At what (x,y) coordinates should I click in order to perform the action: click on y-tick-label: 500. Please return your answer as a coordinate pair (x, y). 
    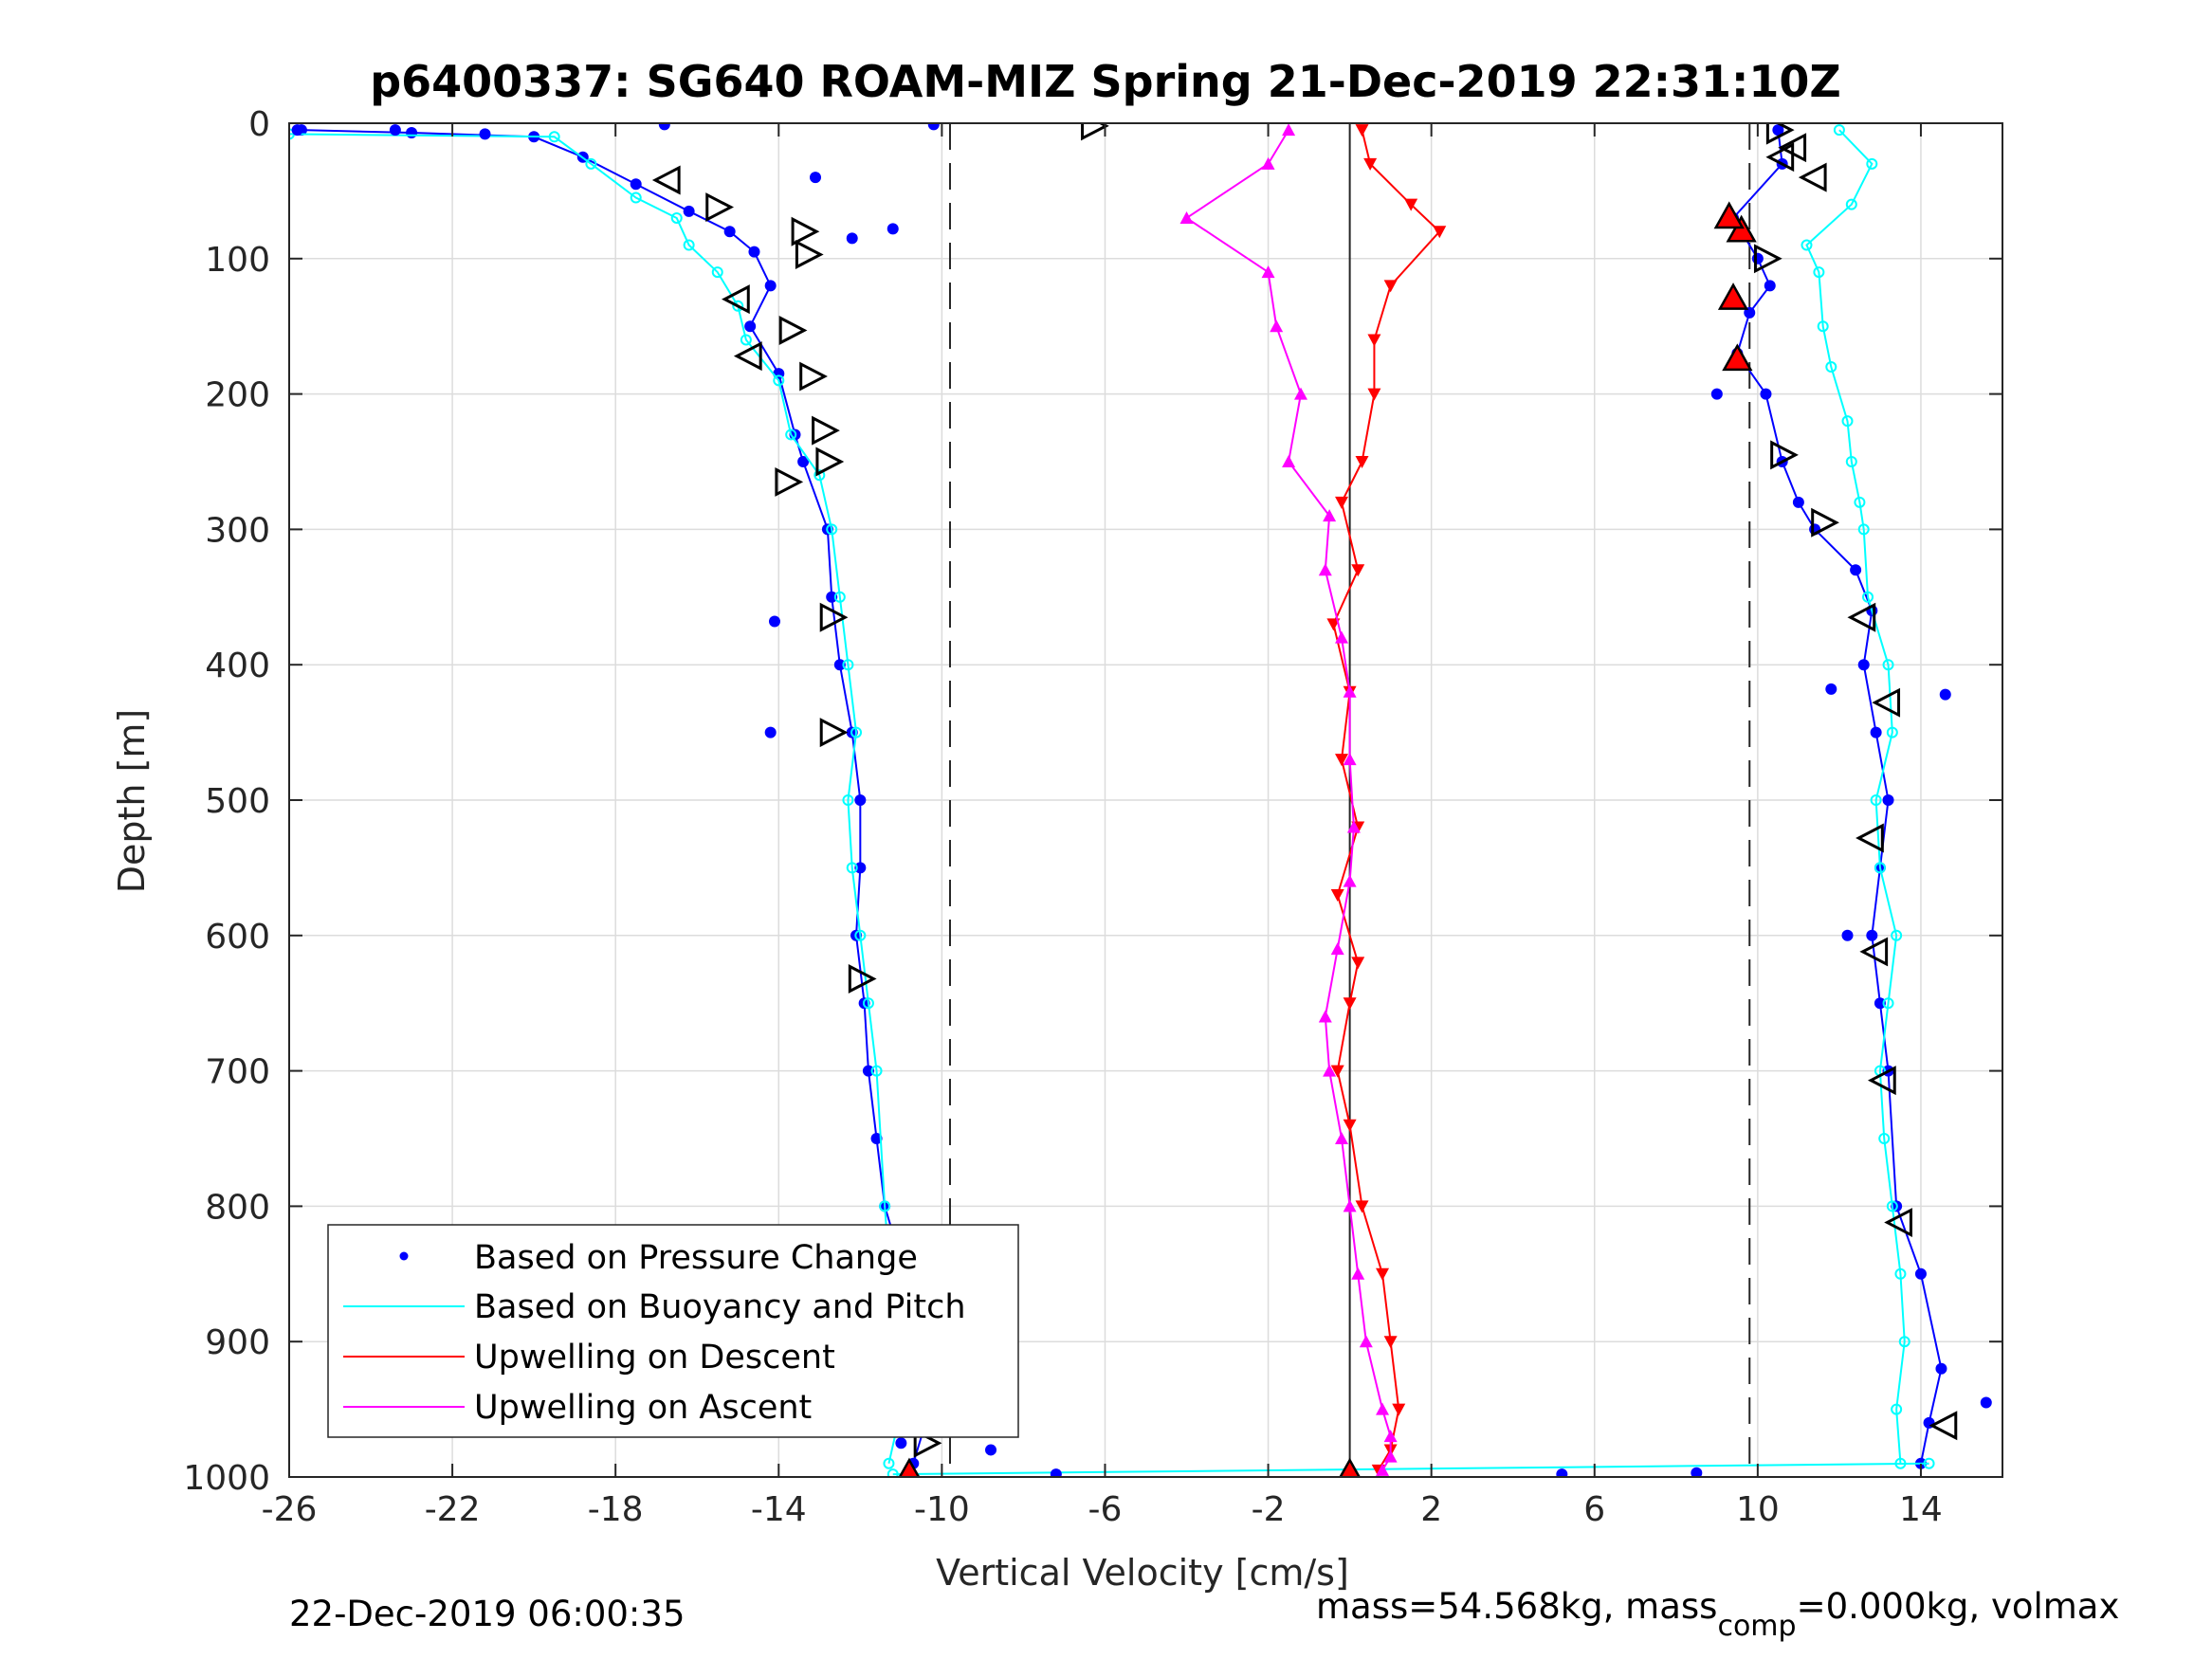
    Looking at the image, I should click on (237, 801).